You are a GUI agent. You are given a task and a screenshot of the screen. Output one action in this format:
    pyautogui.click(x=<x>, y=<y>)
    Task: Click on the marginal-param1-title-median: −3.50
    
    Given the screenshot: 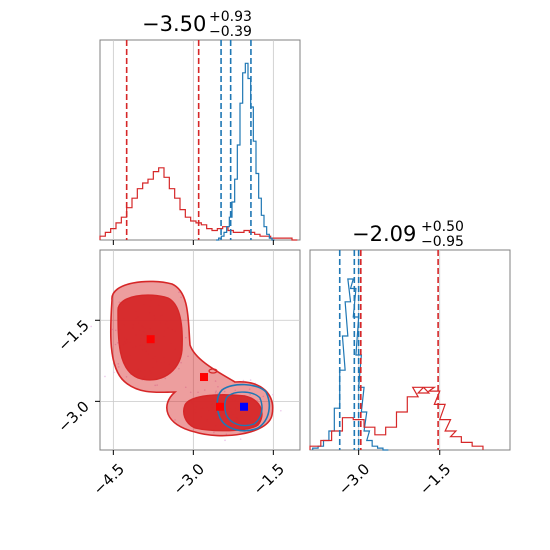 What is the action you would take?
    pyautogui.click(x=174, y=24)
    